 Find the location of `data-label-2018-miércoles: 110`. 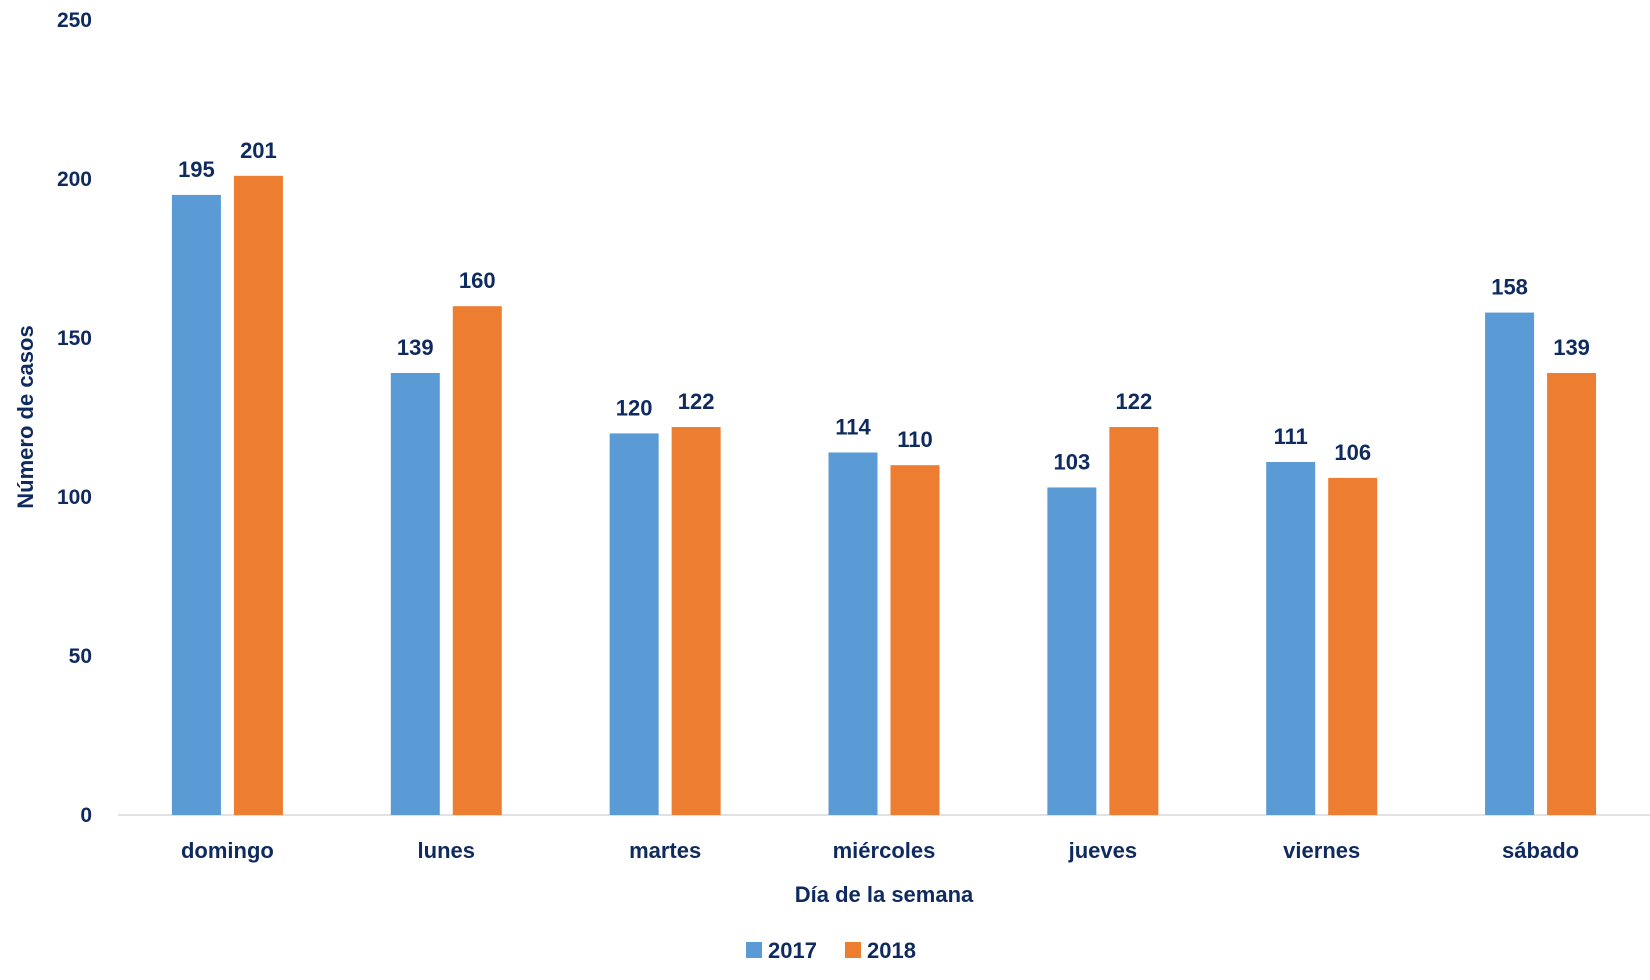

data-label-2018-miércoles: 110 is located at coordinates (915, 439).